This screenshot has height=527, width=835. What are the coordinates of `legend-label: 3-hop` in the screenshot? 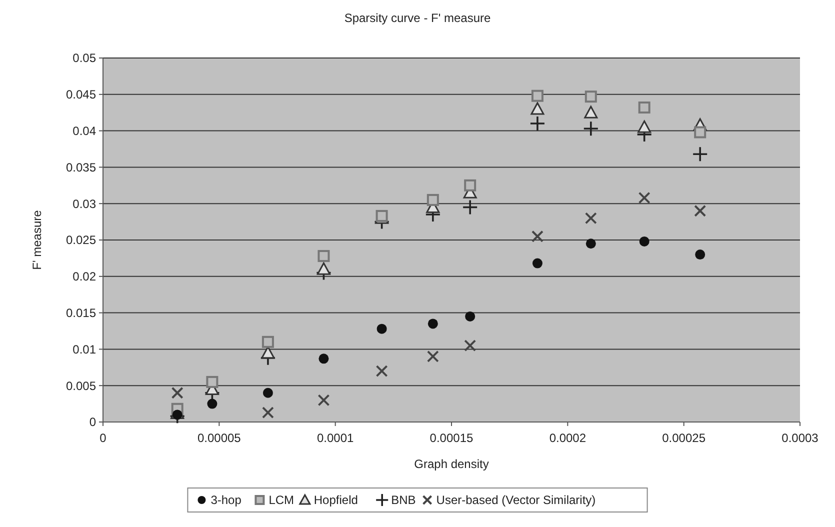 It's located at (226, 500).